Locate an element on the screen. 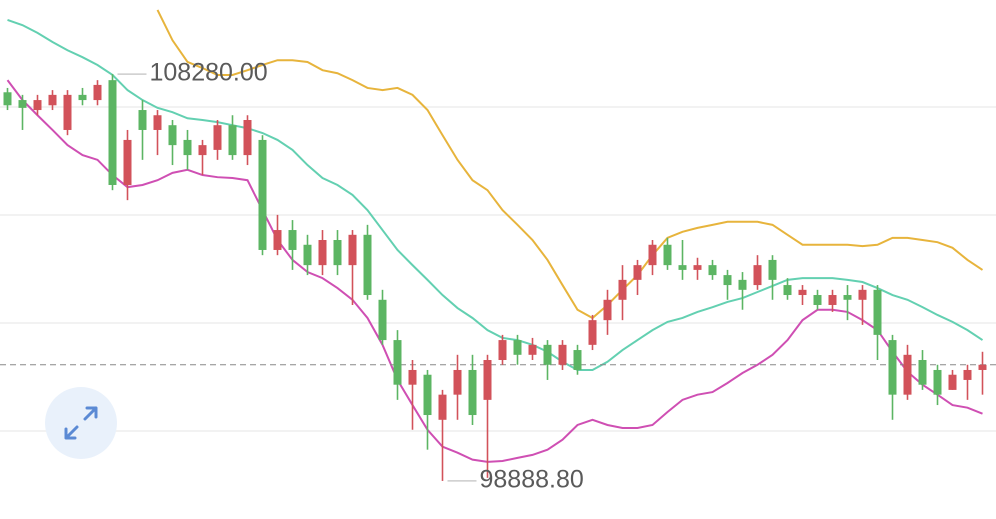  expand-button-bg is located at coordinates (81, 423).